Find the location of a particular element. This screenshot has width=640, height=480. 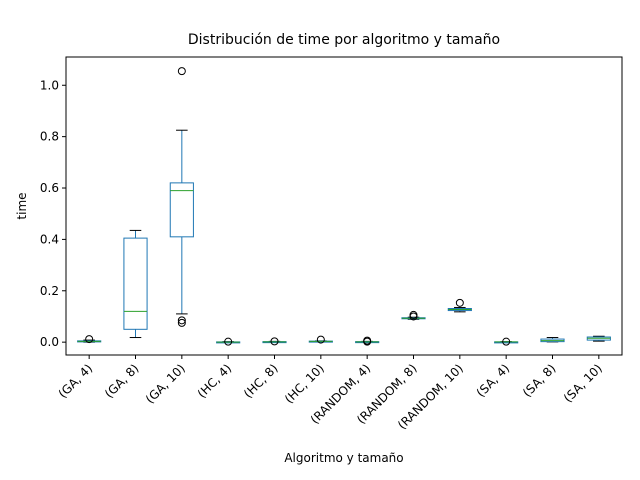

x-tick-label: (HC, 8) is located at coordinates (261, 381).